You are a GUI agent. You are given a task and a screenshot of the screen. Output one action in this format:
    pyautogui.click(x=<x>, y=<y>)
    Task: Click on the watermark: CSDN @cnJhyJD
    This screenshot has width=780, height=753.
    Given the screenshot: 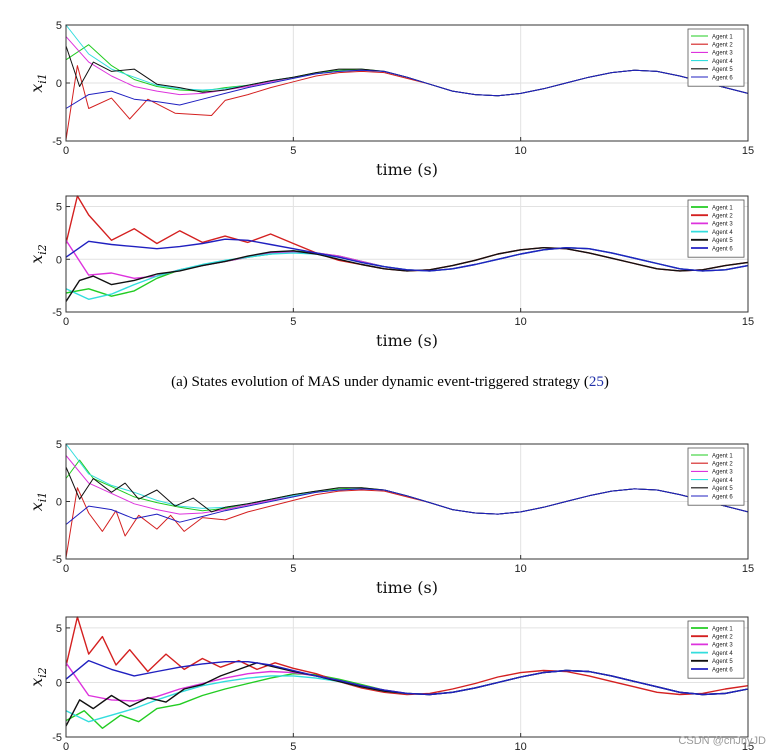 What is the action you would take?
    pyautogui.click(x=722, y=741)
    